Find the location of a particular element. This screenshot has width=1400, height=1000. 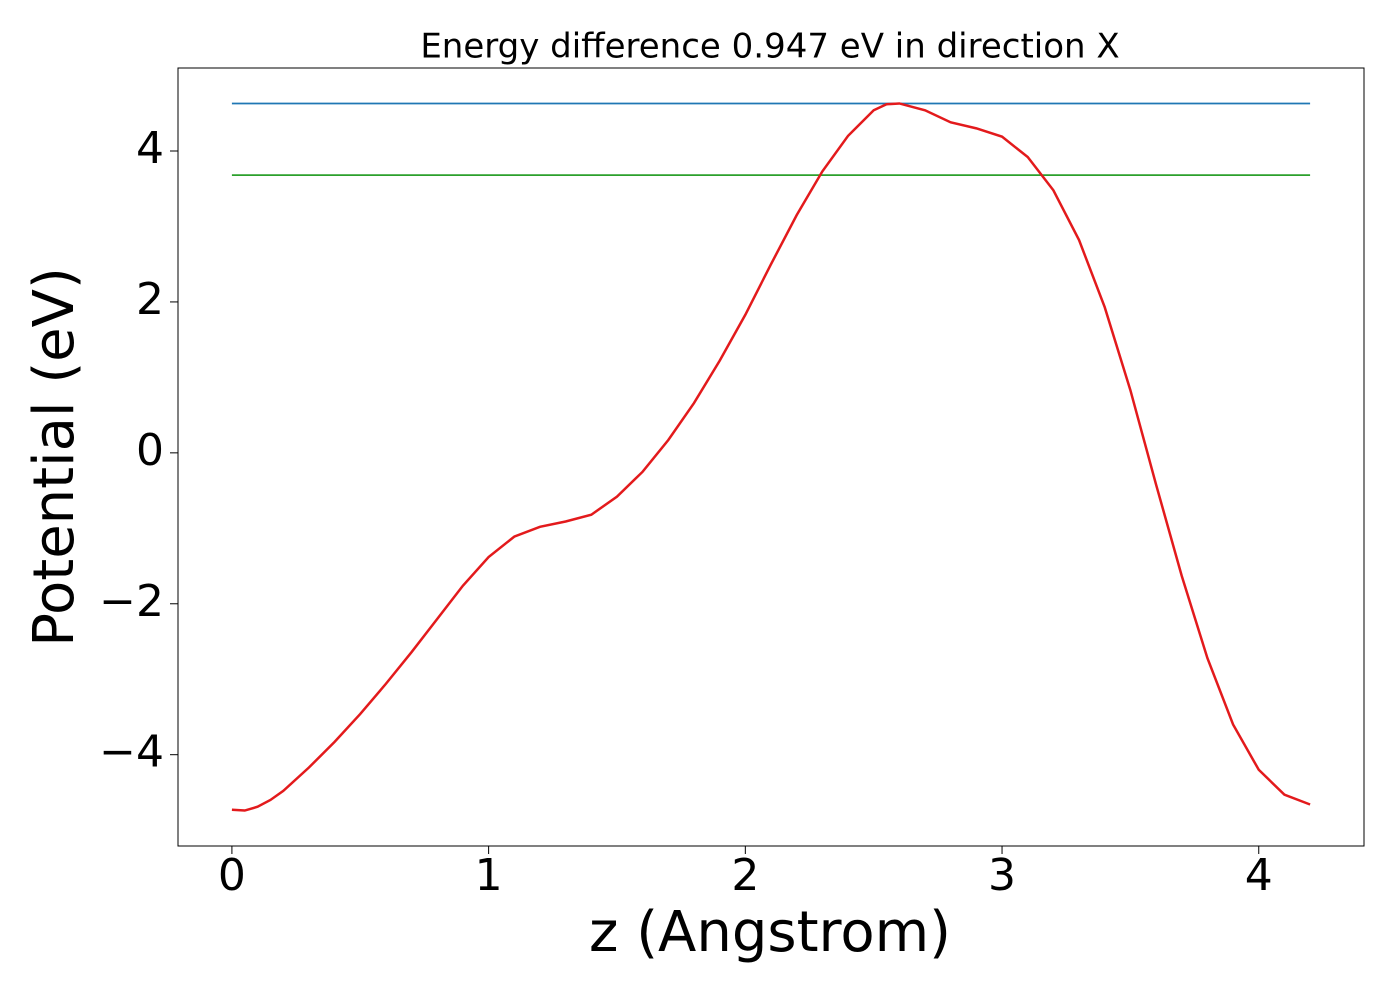

x-axis-label: z (Angstrom) is located at coordinates (770, 932).